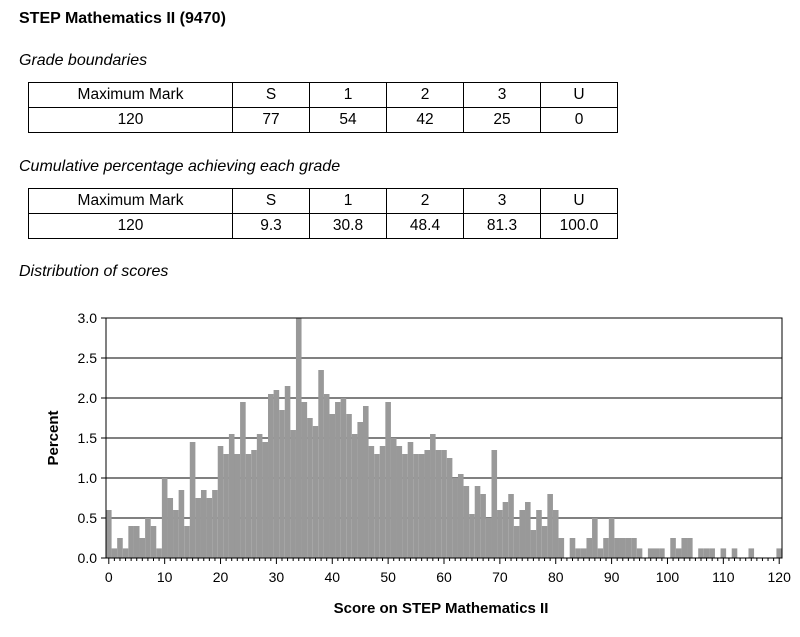 The height and width of the screenshot is (637, 800). I want to click on page-title: STEP Mathematics II (9470), so click(122, 18).